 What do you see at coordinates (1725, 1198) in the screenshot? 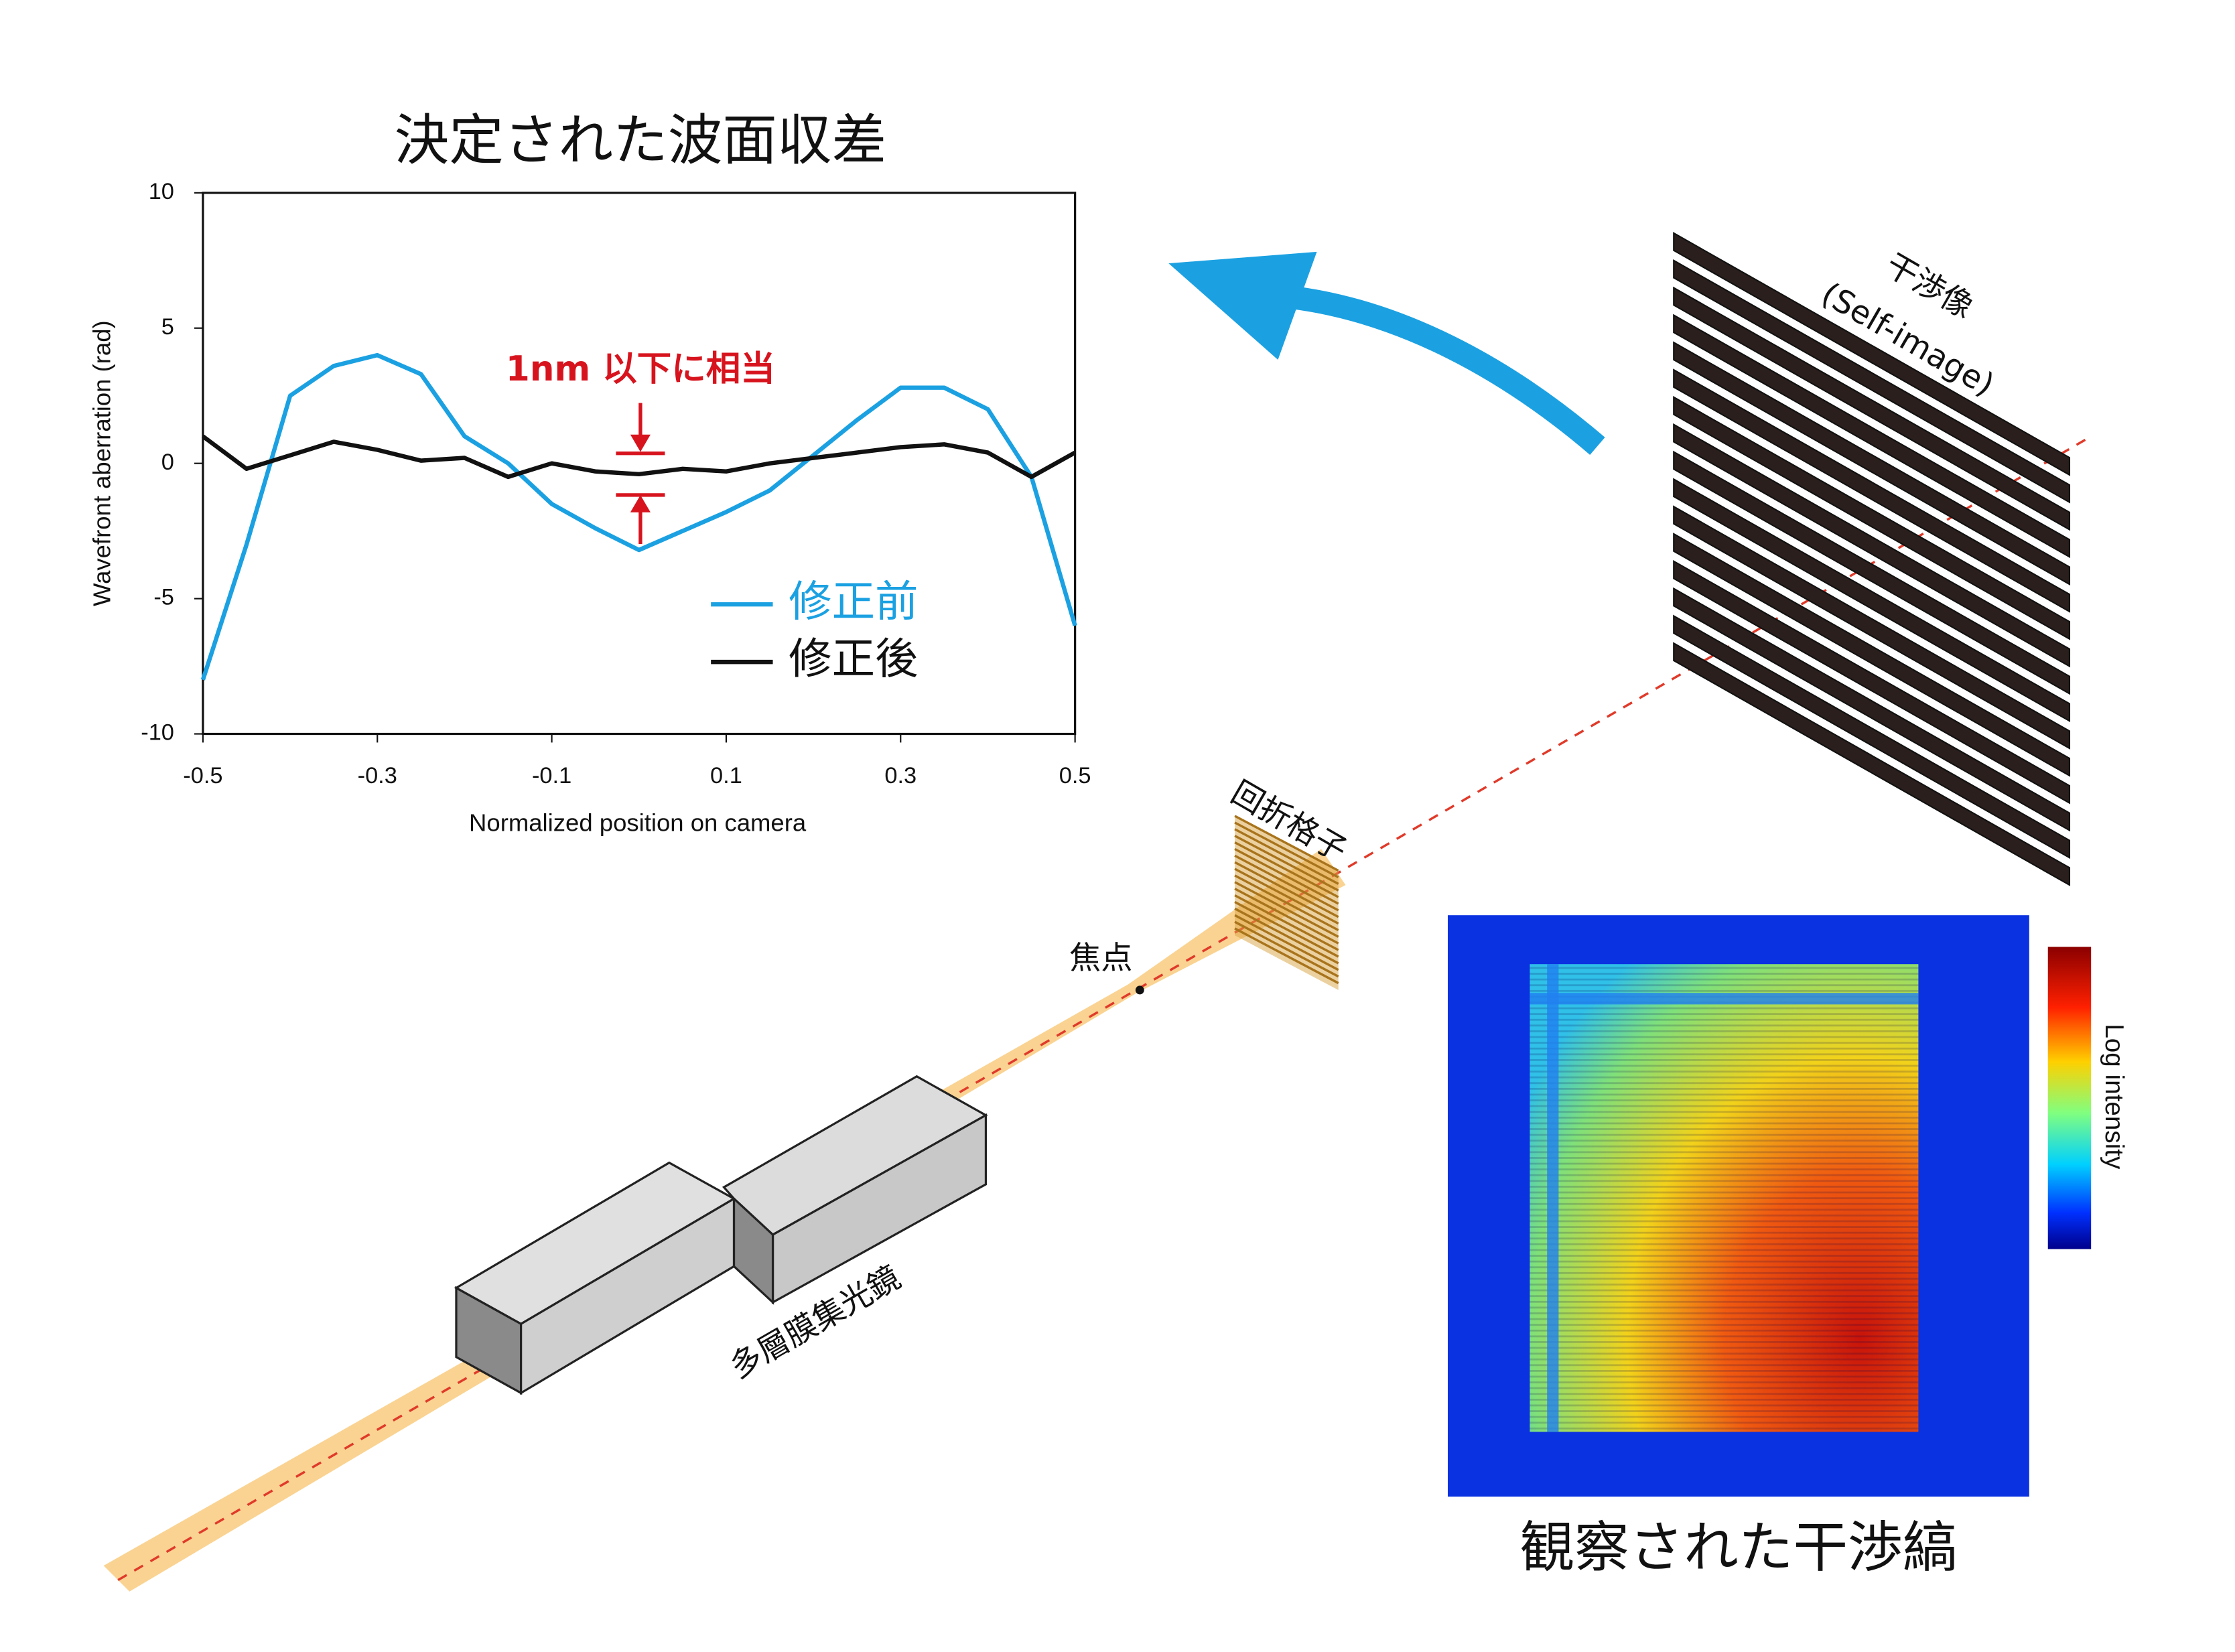
I see `fringe-stripes` at bounding box center [1725, 1198].